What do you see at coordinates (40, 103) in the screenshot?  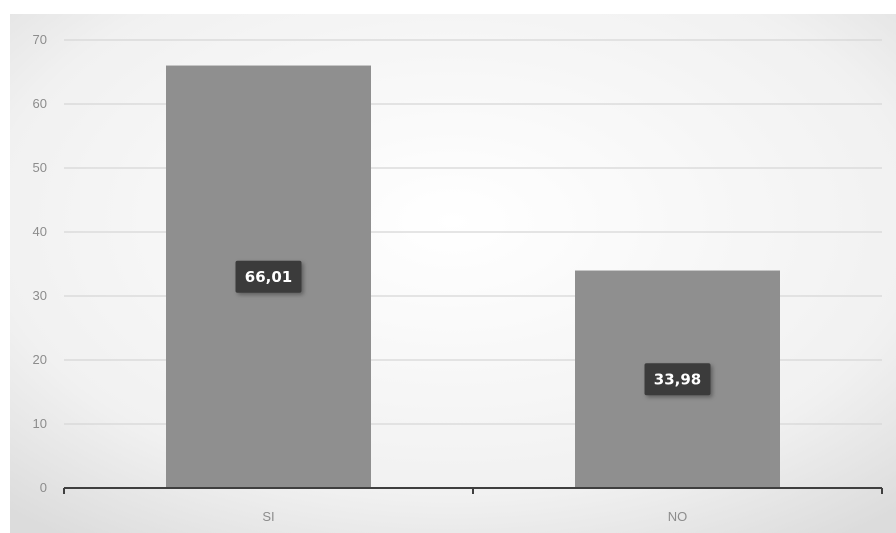 I see `y-tick-label: 60` at bounding box center [40, 103].